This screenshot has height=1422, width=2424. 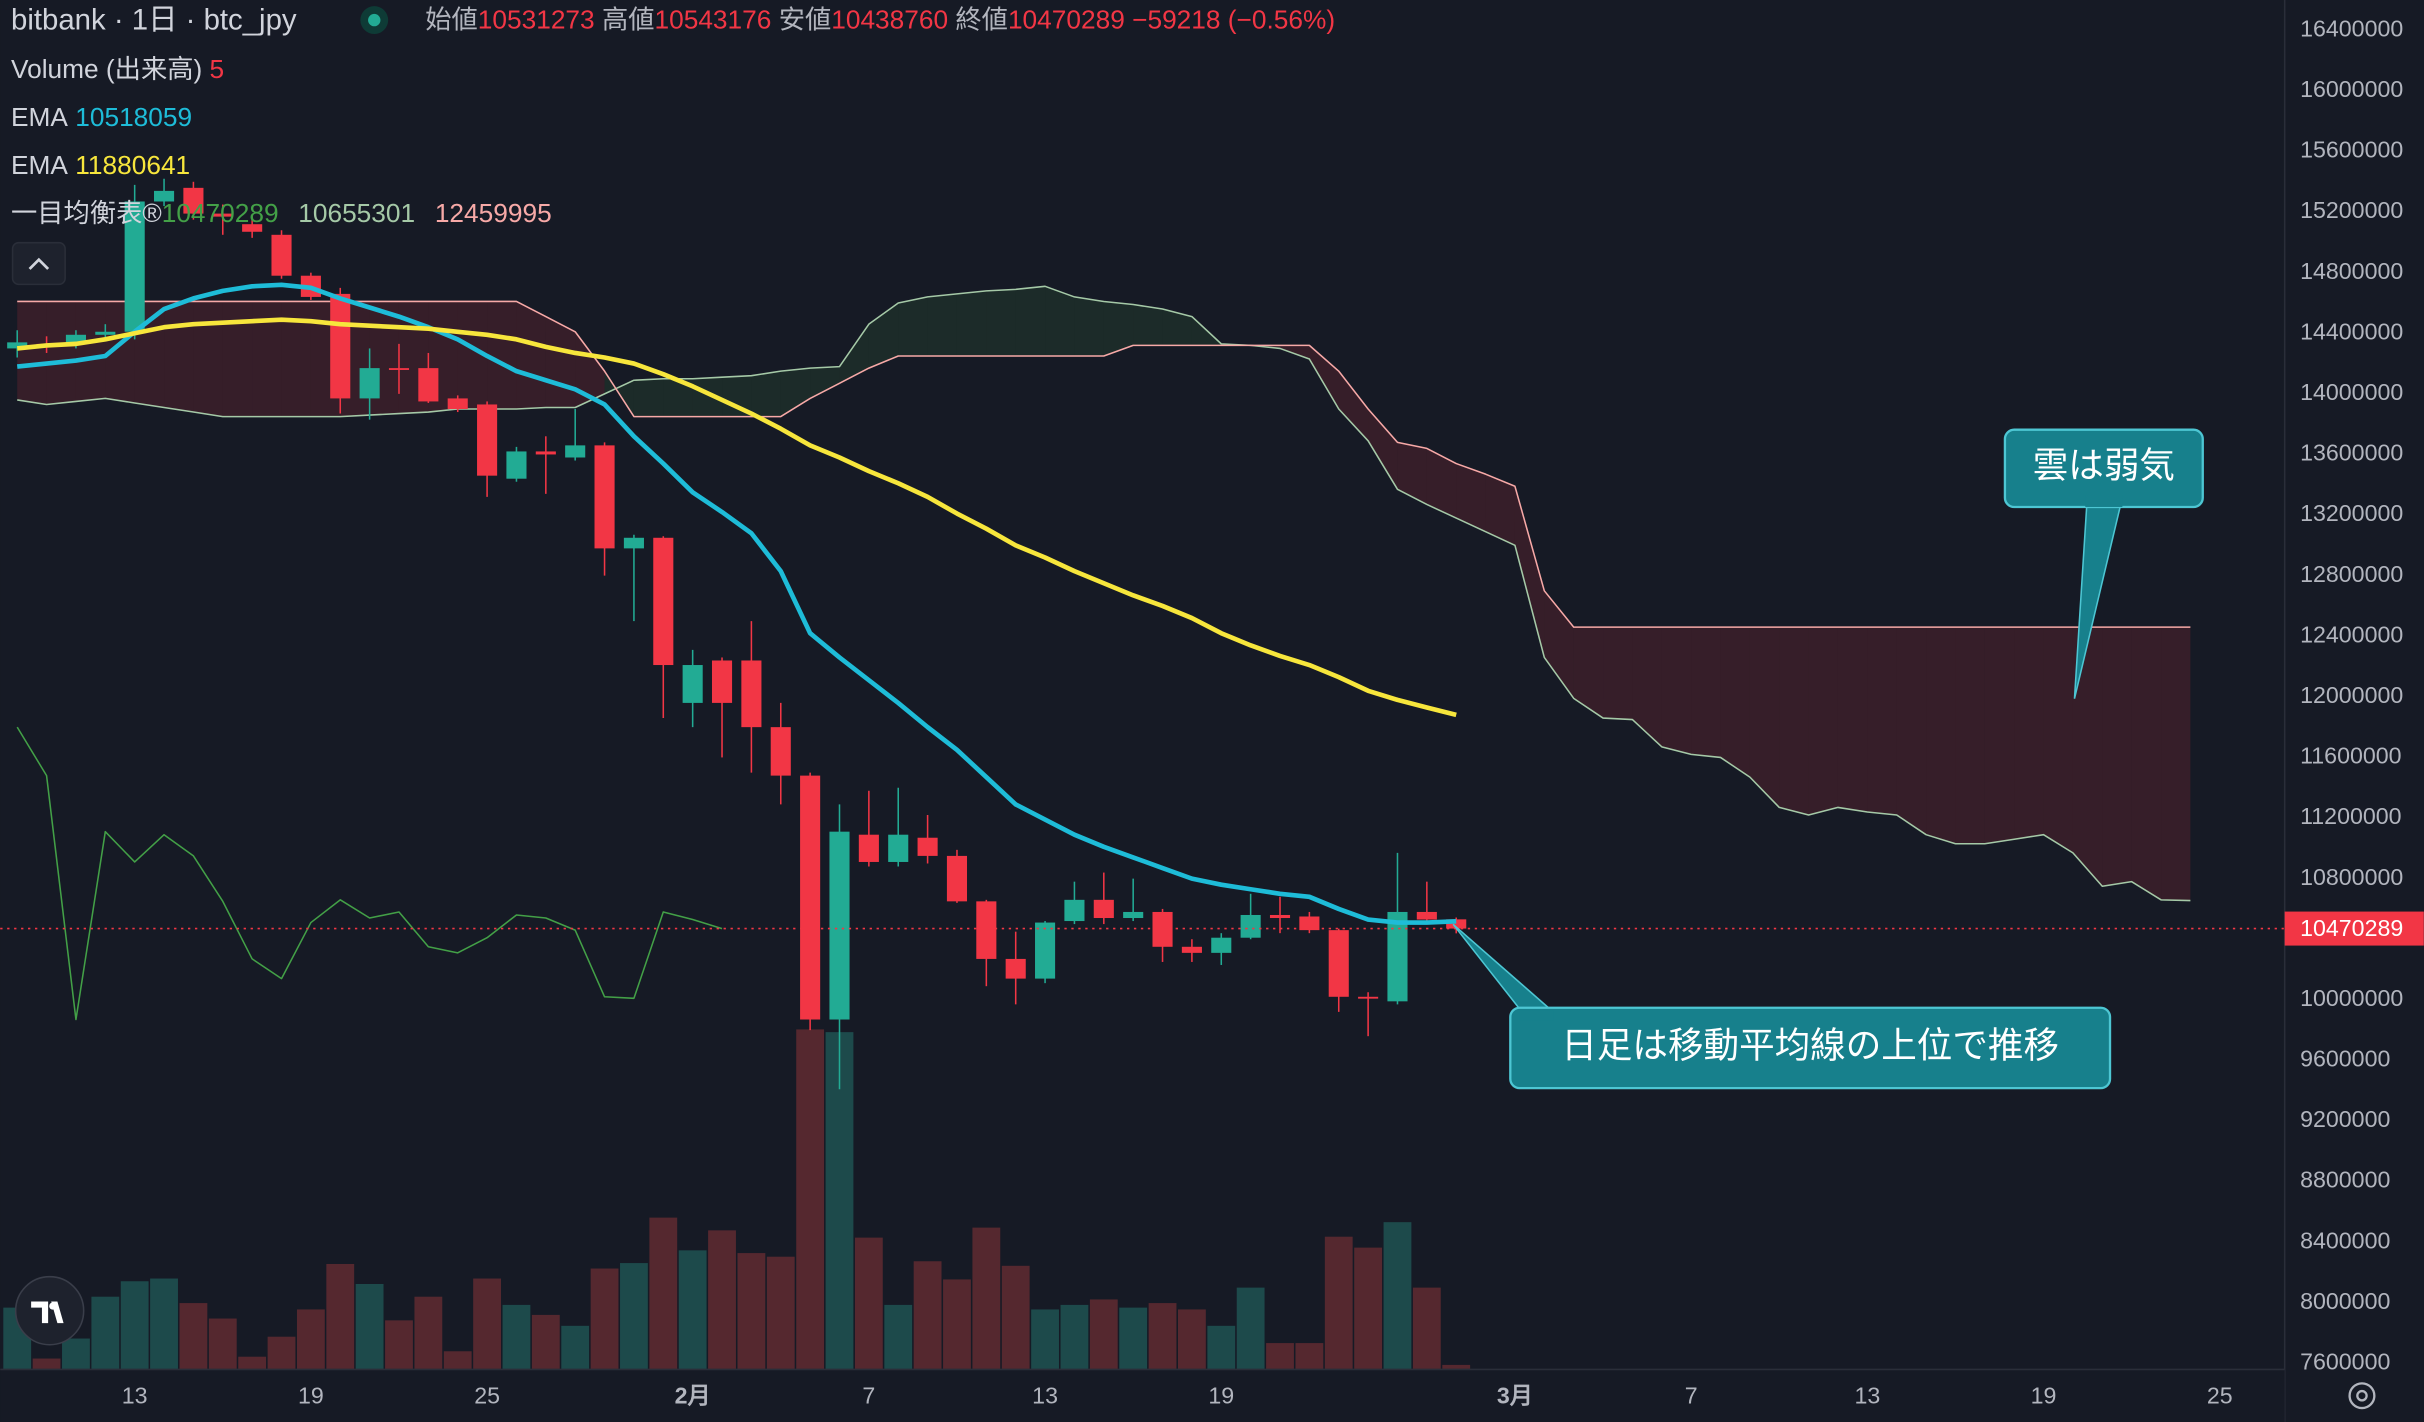 What do you see at coordinates (38, 263) in the screenshot?
I see `collapse-button` at bounding box center [38, 263].